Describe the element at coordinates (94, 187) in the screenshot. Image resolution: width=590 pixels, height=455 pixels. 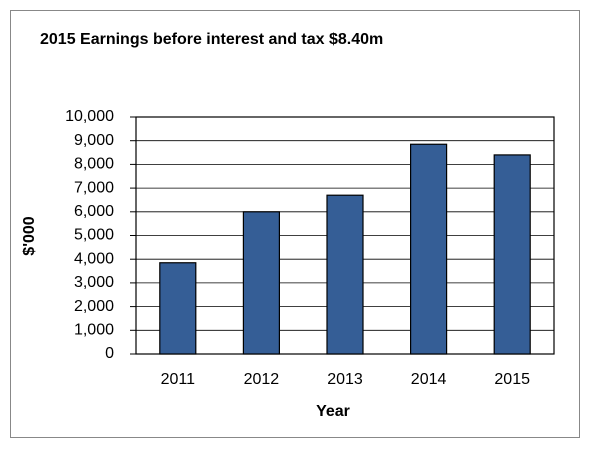
I see `y-tick-label: 7,000` at that location.